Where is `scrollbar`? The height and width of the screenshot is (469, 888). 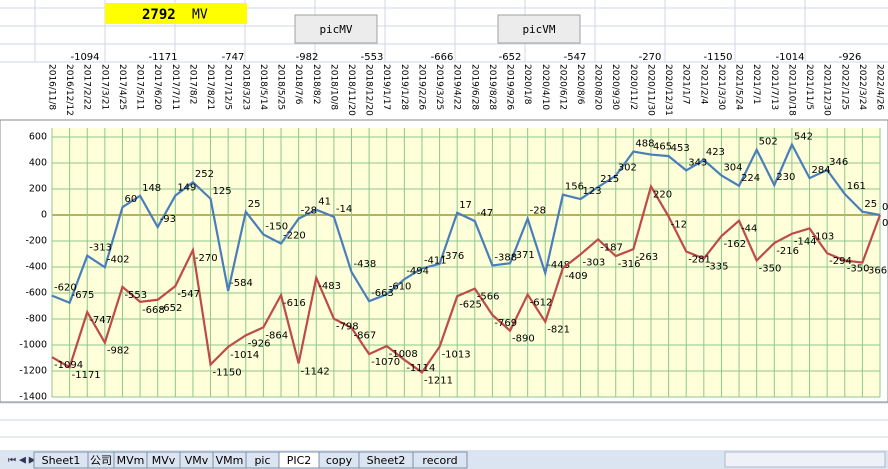
scrollbar is located at coordinates (805, 459).